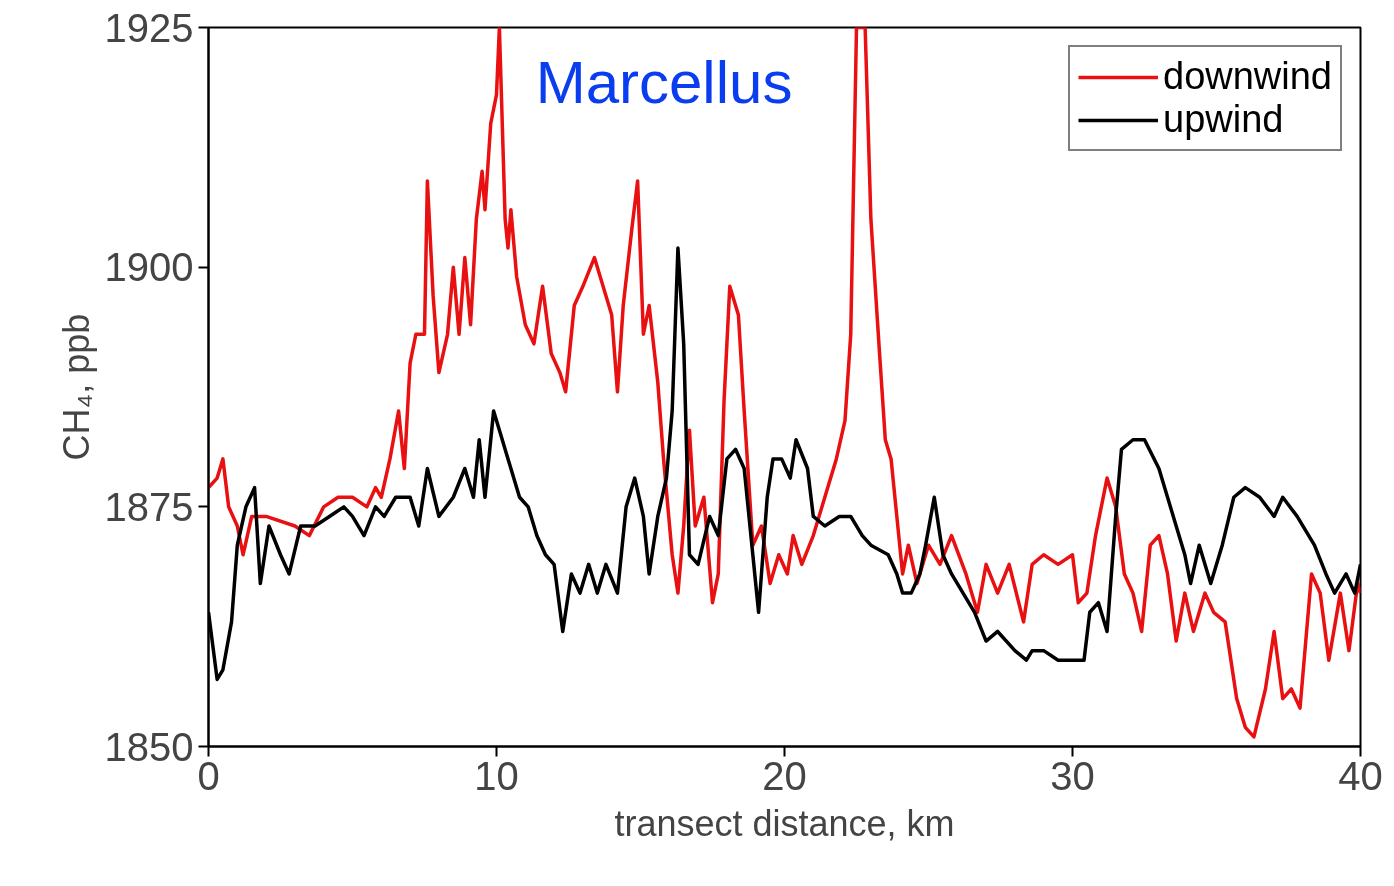 The width and height of the screenshot is (1394, 886). Describe the element at coordinates (496, 775) in the screenshot. I see `x-tick-label: 10` at that location.